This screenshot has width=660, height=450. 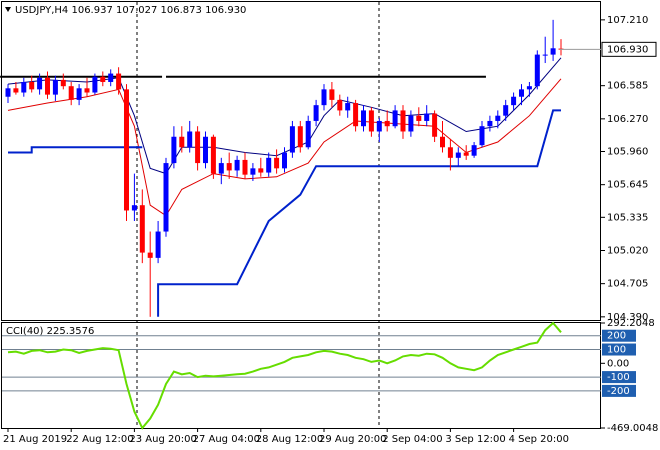 What do you see at coordinates (627, 185) in the screenshot?
I see `y-tick-label: 105.645` at bounding box center [627, 185].